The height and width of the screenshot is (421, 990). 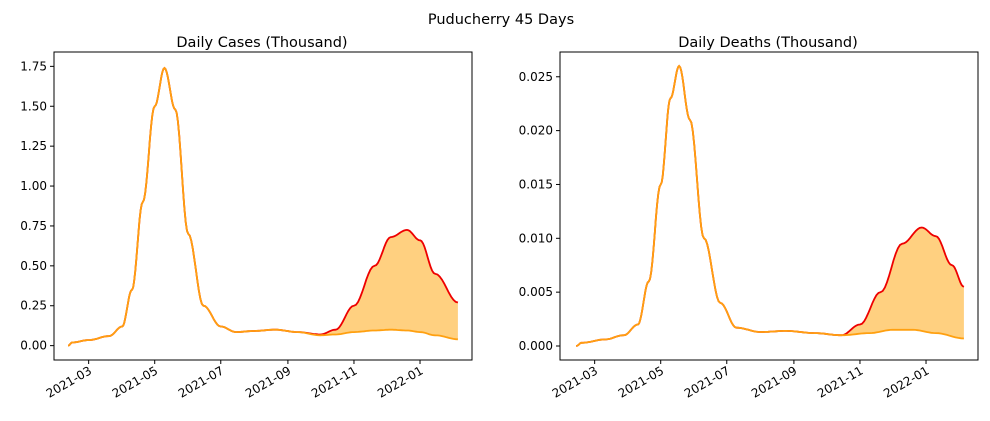 I want to click on deaths-y-tick-label: 0.025, so click(x=536, y=77).